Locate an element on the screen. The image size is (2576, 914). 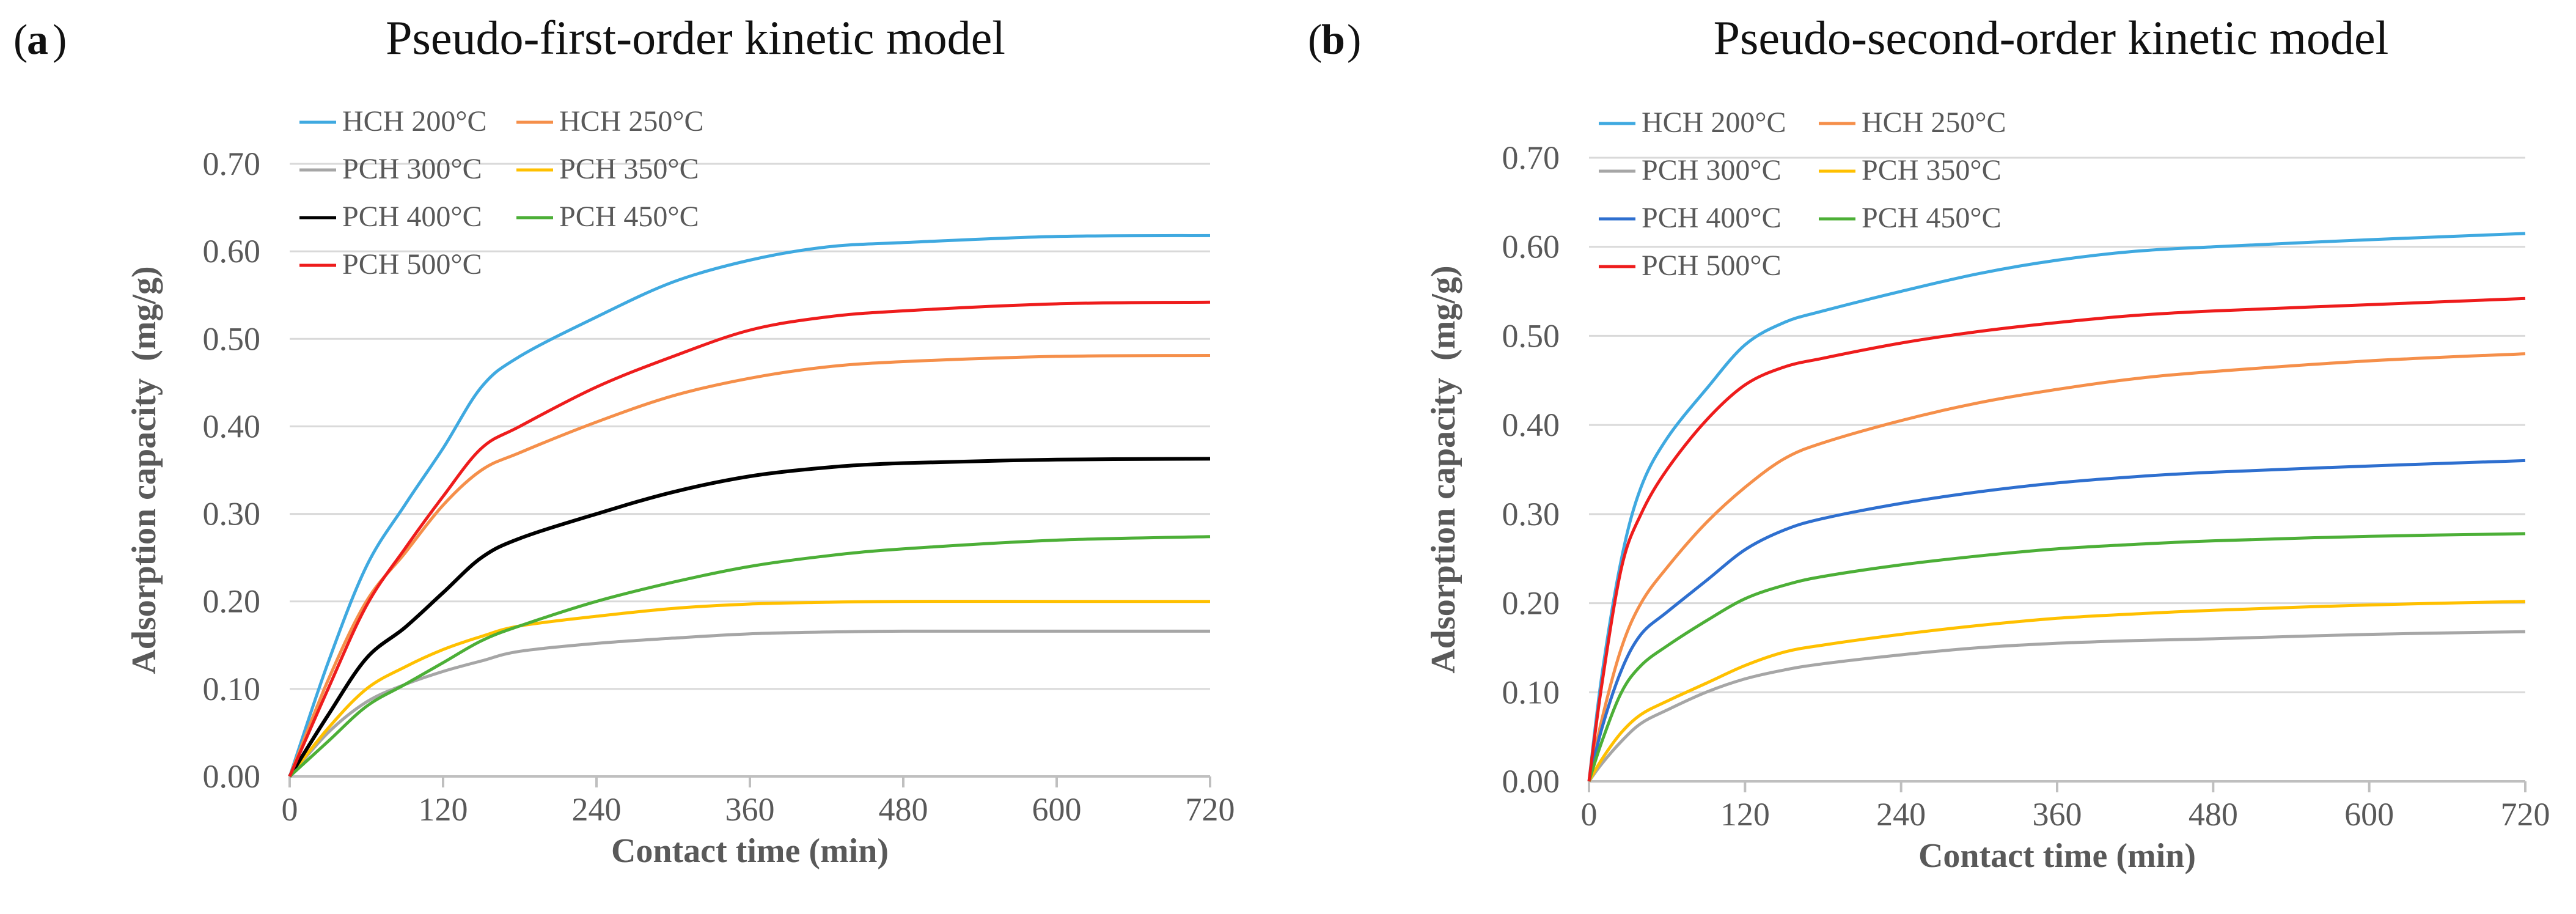
panel-b-title: Pseudo-second-order kinetic model is located at coordinates (2051, 37).